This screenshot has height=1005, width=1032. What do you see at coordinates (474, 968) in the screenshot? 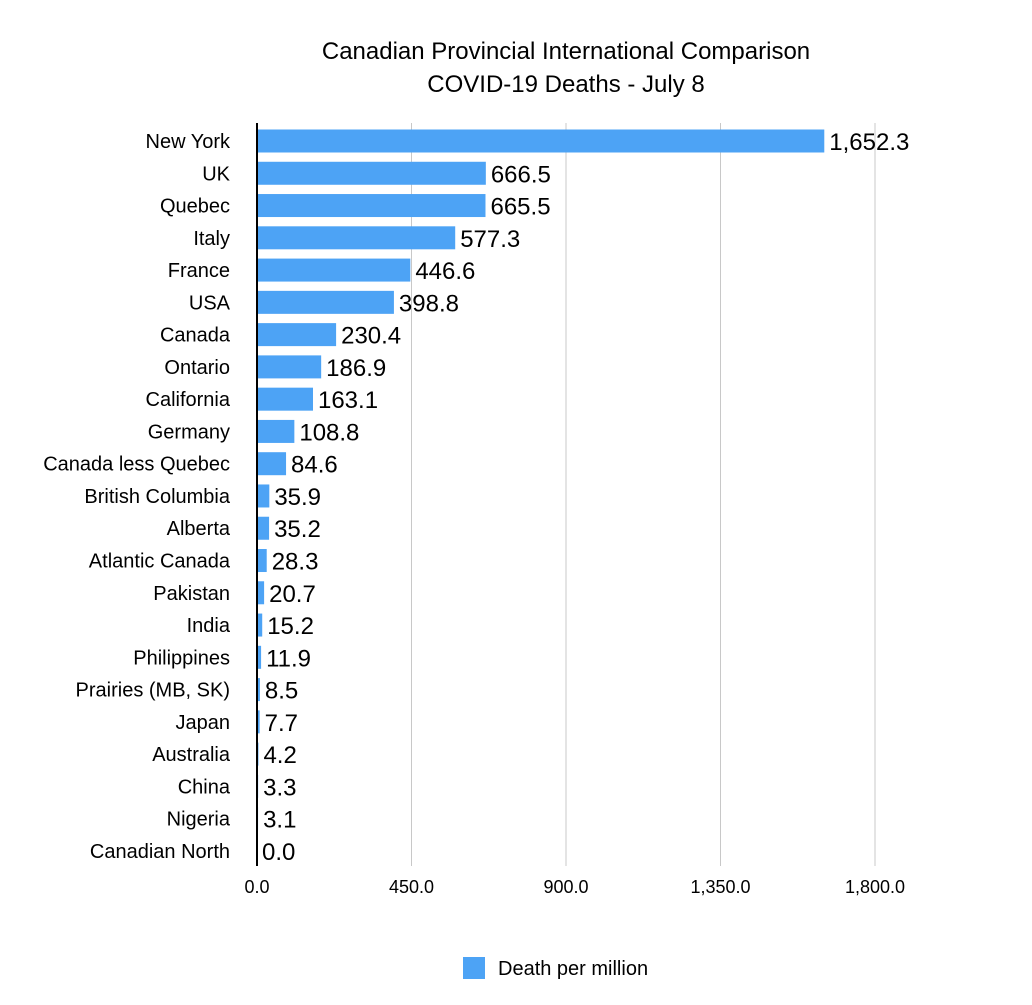
I see `legend-swatch` at bounding box center [474, 968].